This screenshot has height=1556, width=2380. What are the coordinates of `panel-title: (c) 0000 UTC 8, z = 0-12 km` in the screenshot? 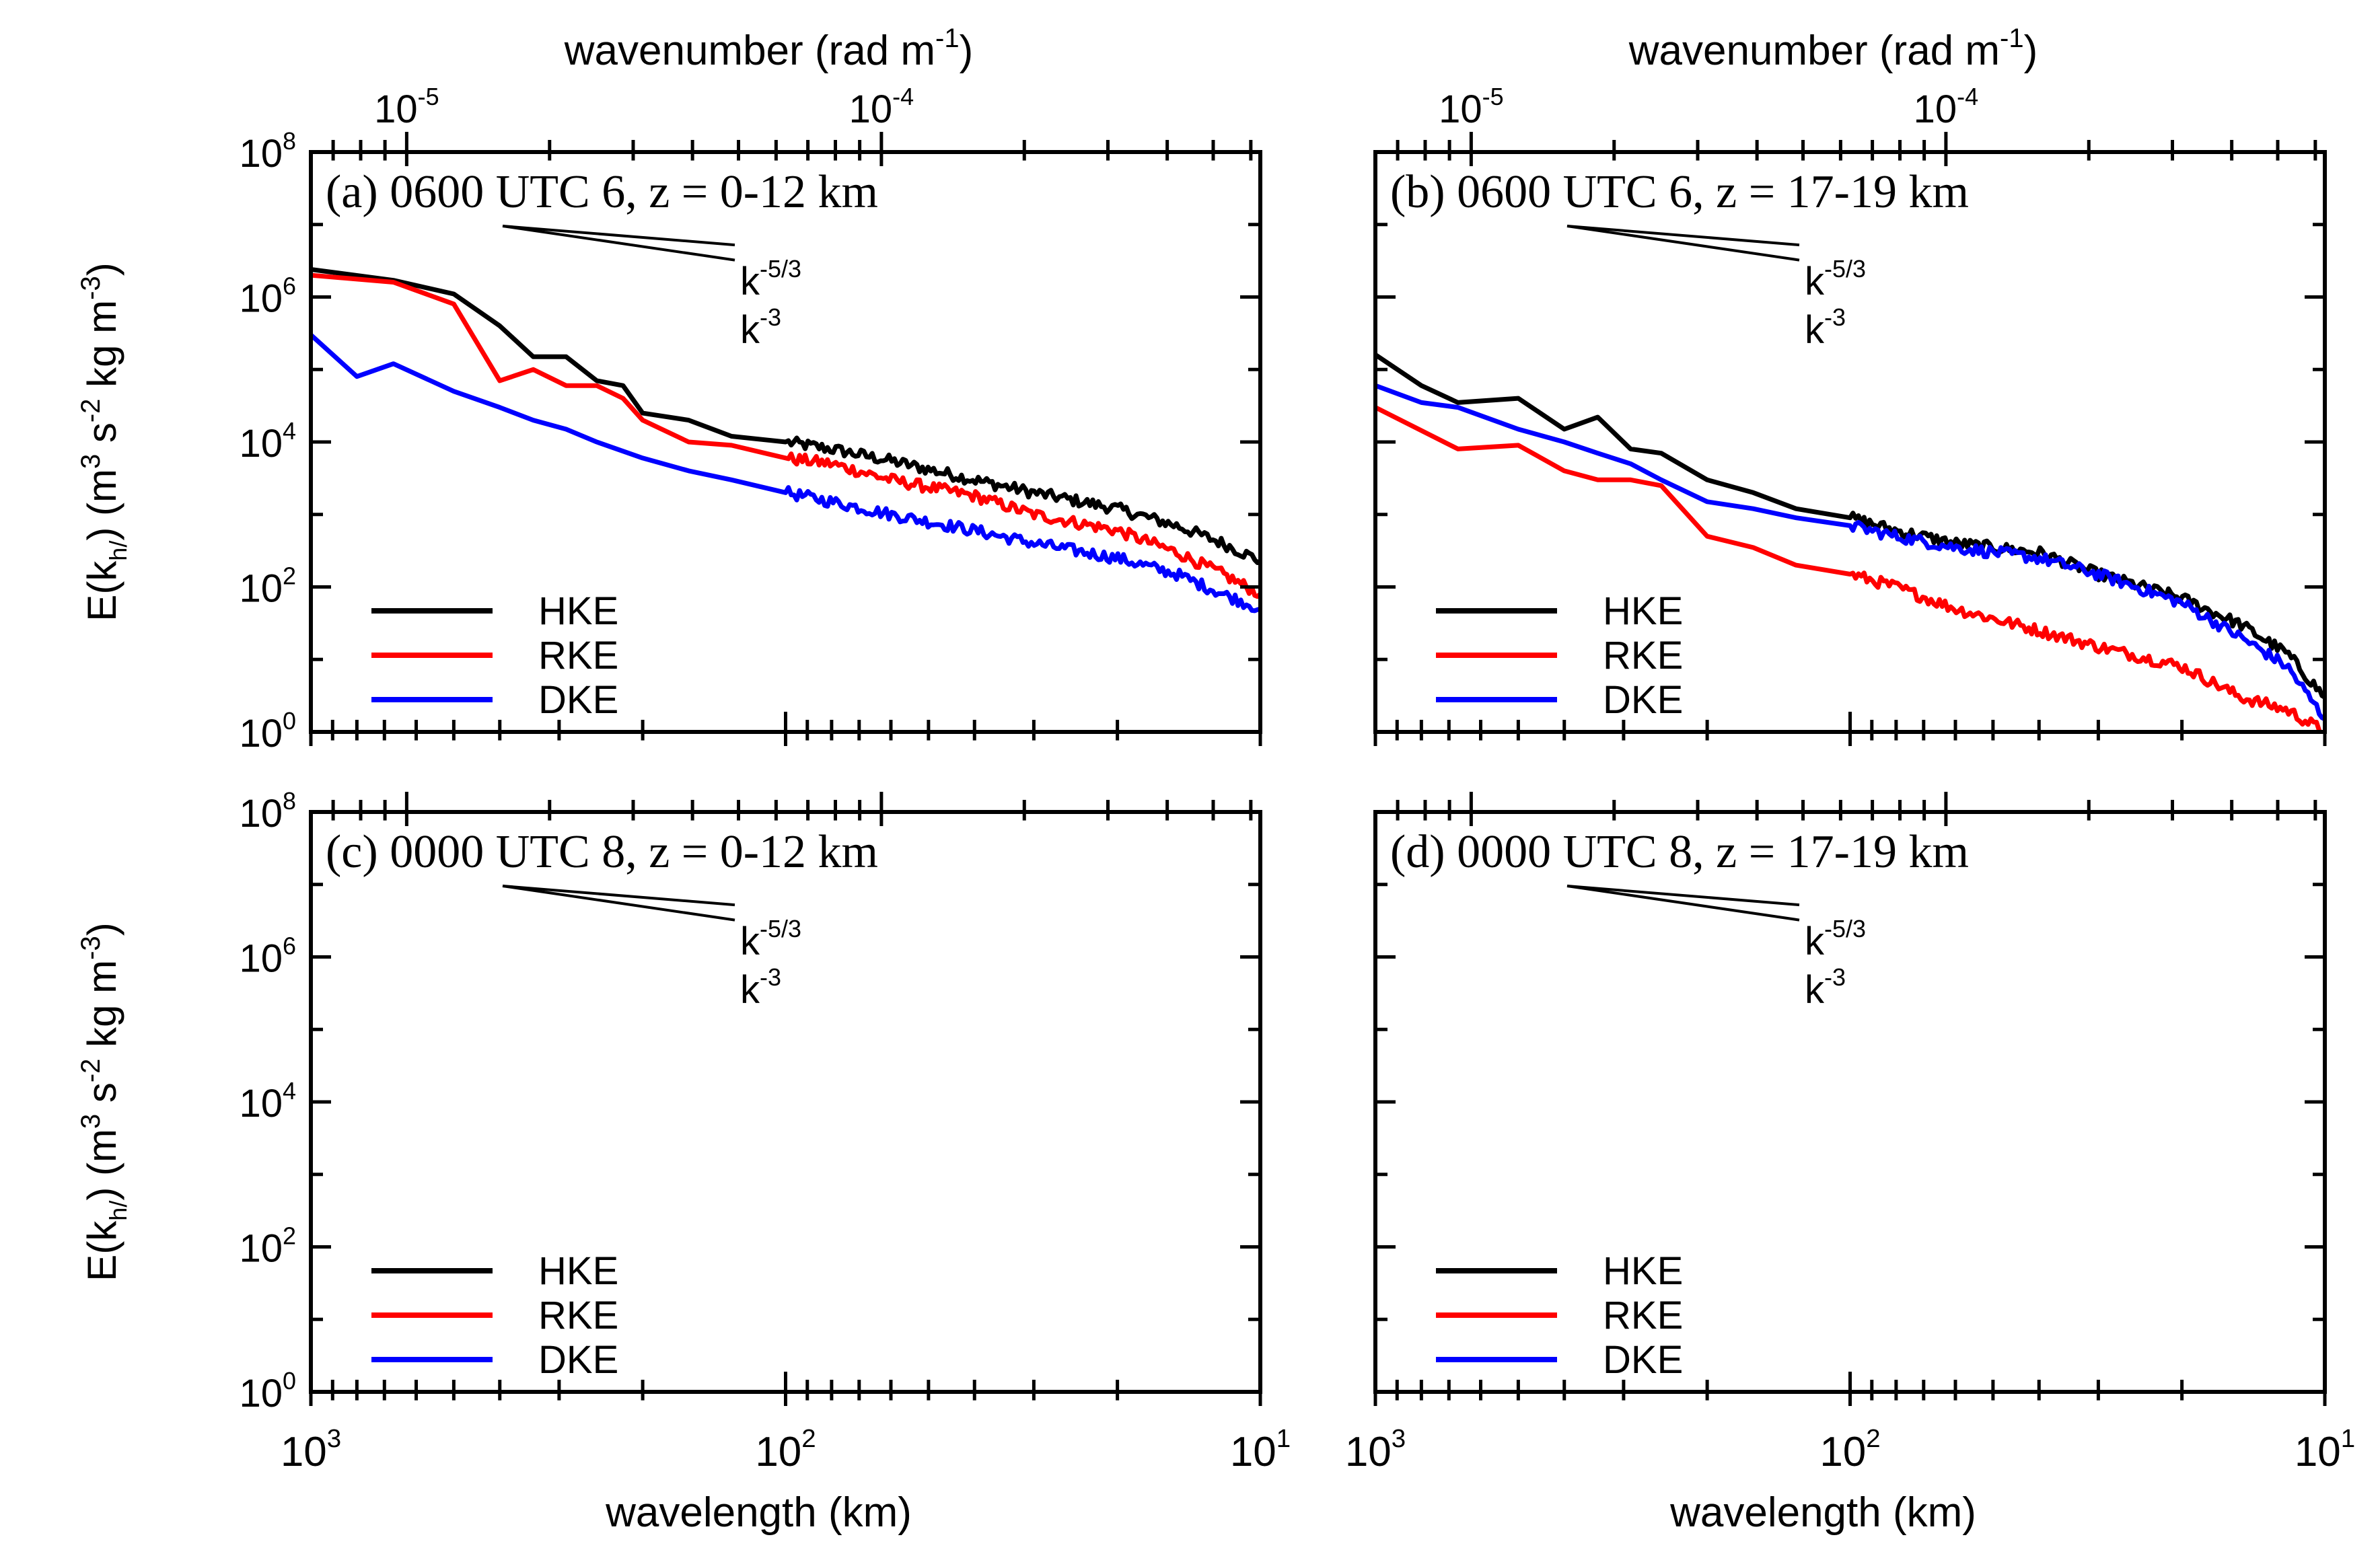 It's located at (602, 852).